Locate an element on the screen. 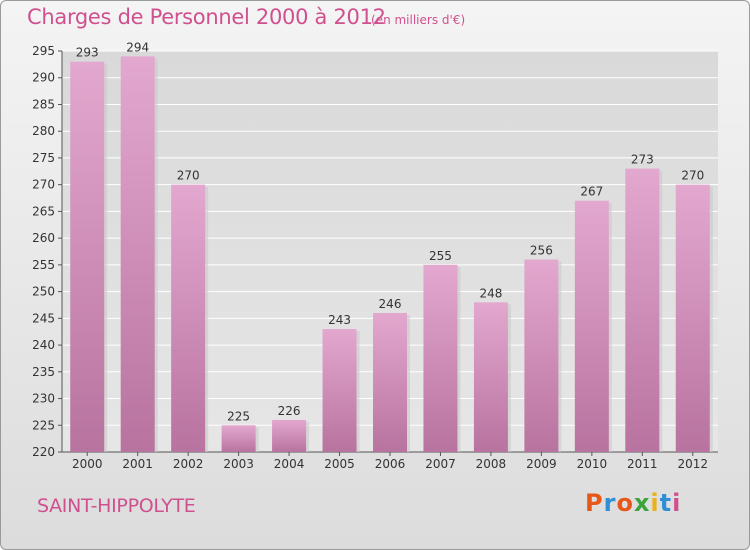 The image size is (750, 550). x-tick-label: 2010 is located at coordinates (592, 464).